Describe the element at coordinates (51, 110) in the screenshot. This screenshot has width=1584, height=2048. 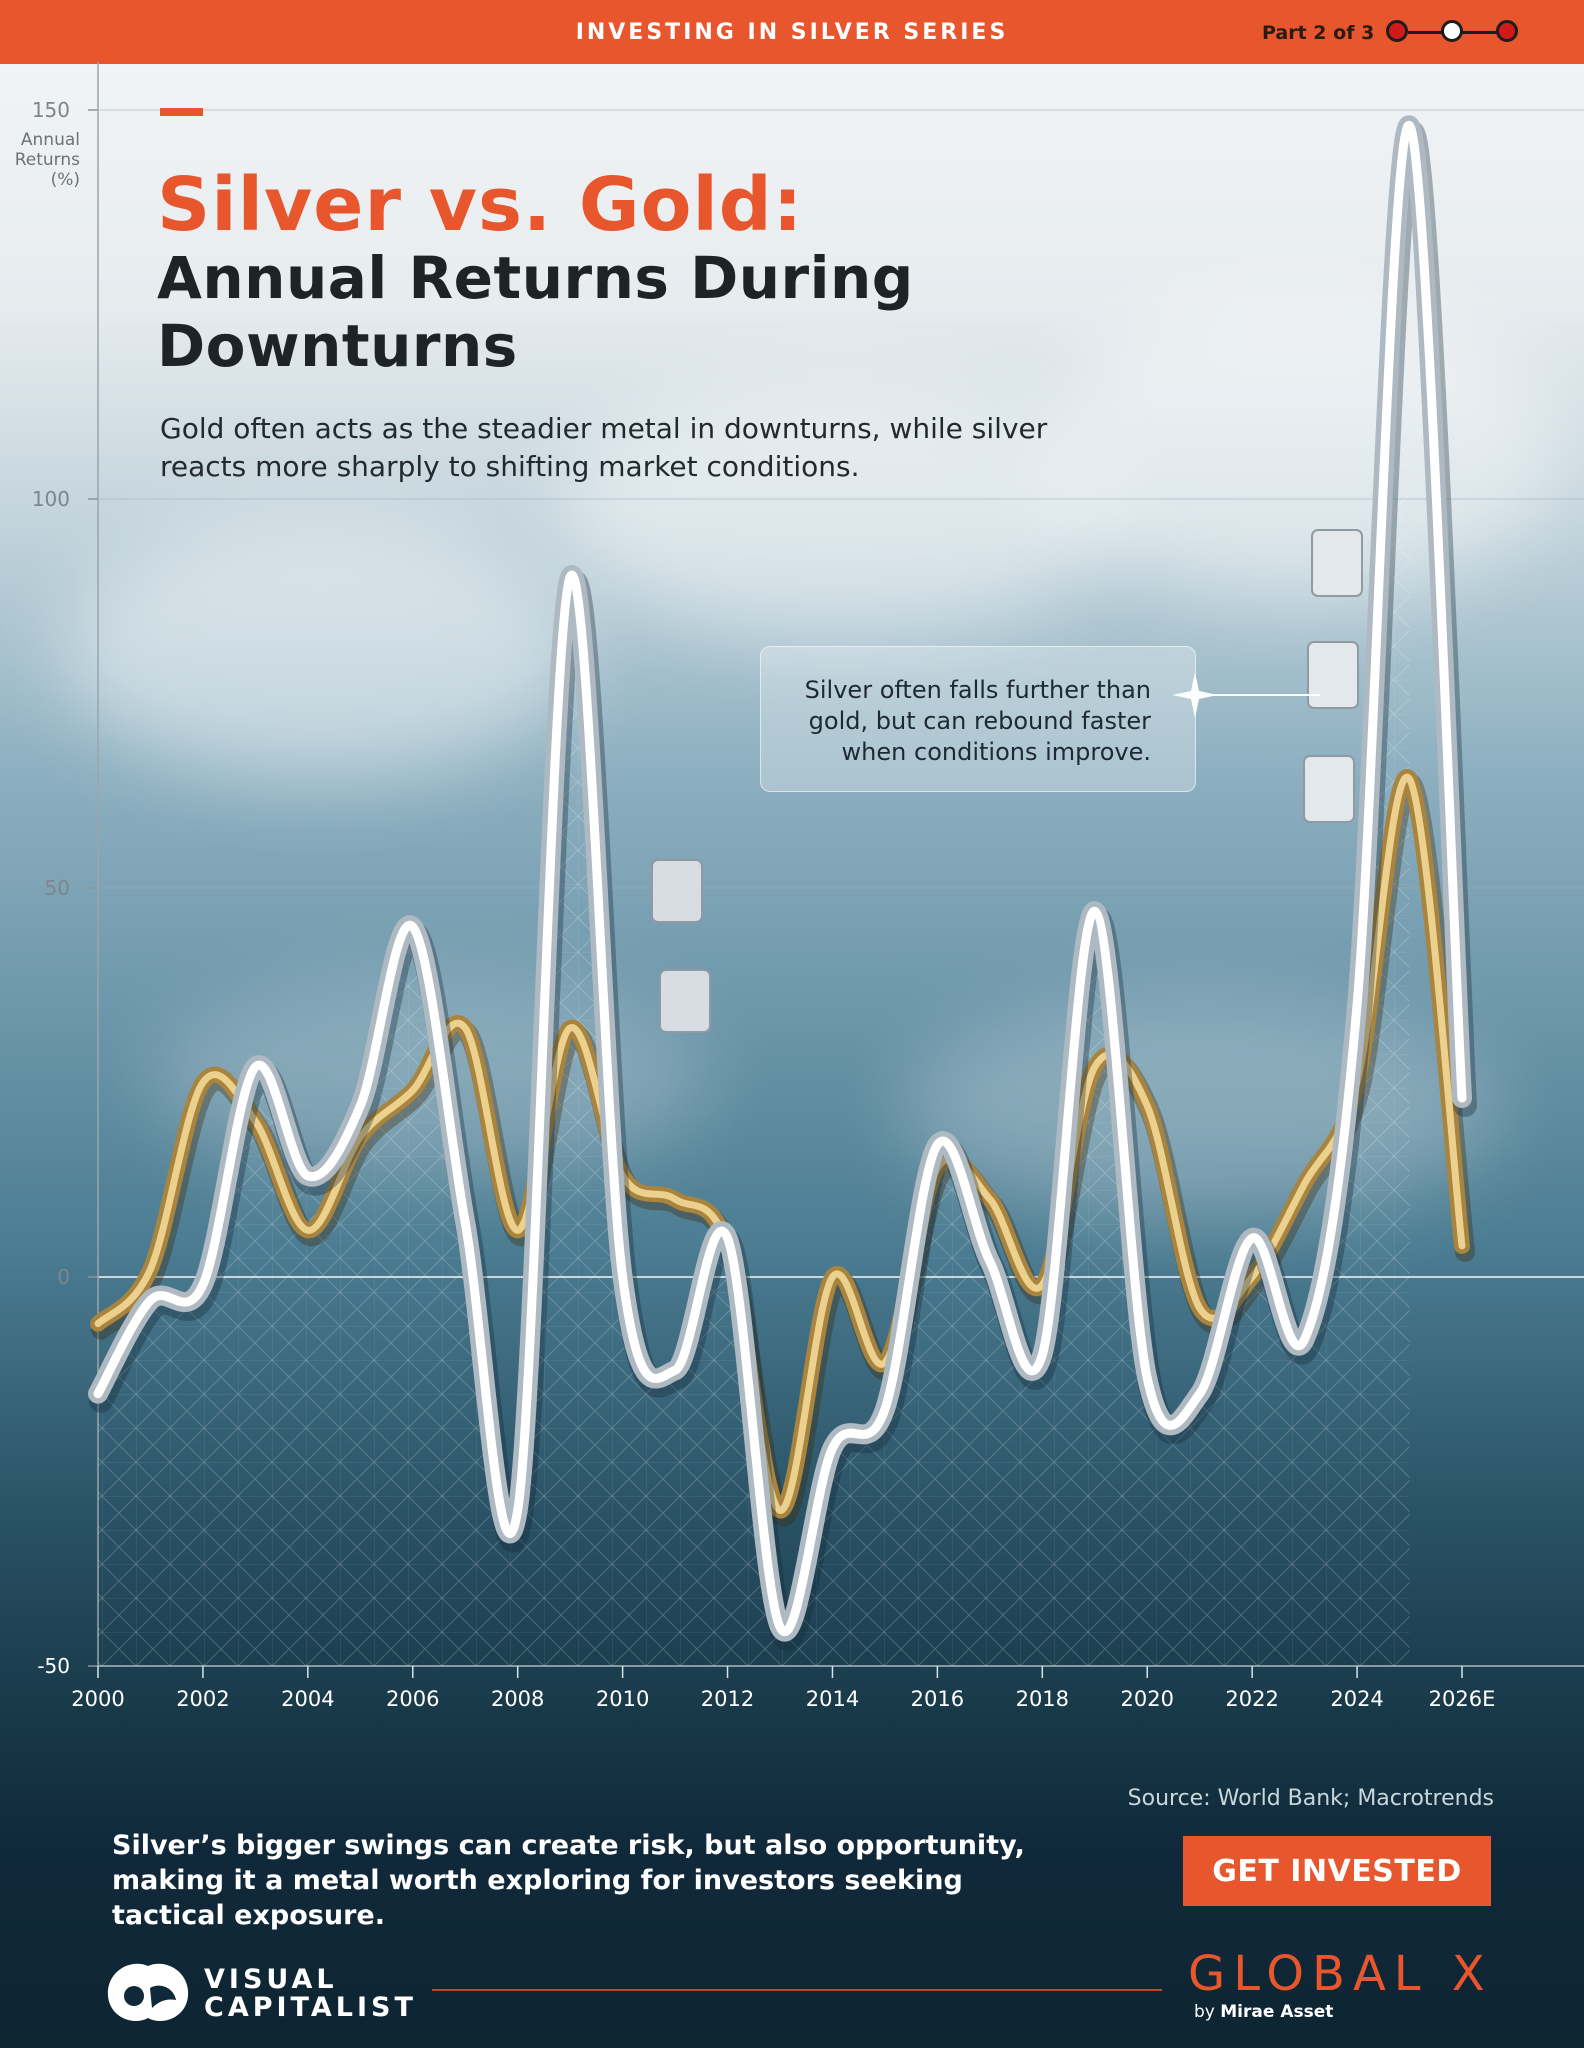
I see `y-tick-label: 150` at that location.